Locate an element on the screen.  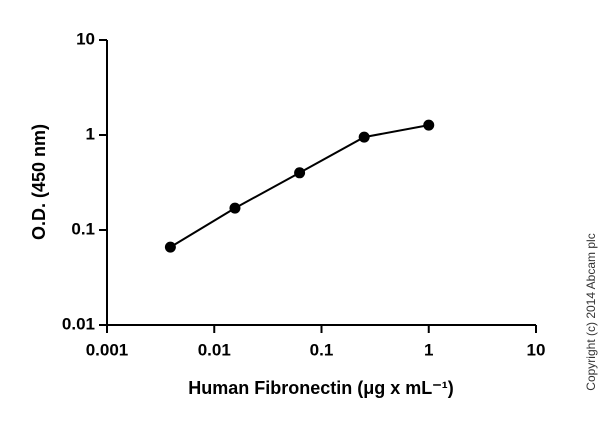
y-tick-label: 0.01 is located at coordinates (78, 323).